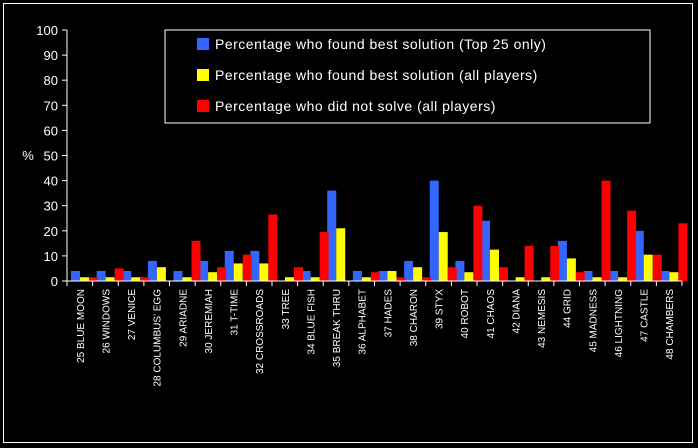  I want to click on x-category-label-0: 25 BLUE MOON, so click(81, 326).